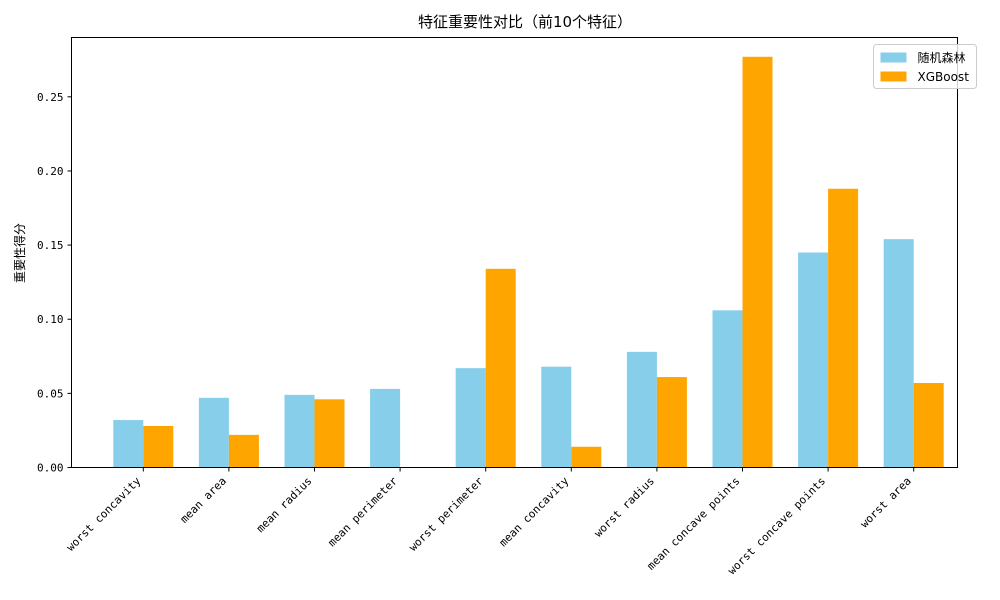 This screenshot has width=1000, height=600. What do you see at coordinates (19, 253) in the screenshot?
I see `y-axis-label: 重要性得分` at bounding box center [19, 253].